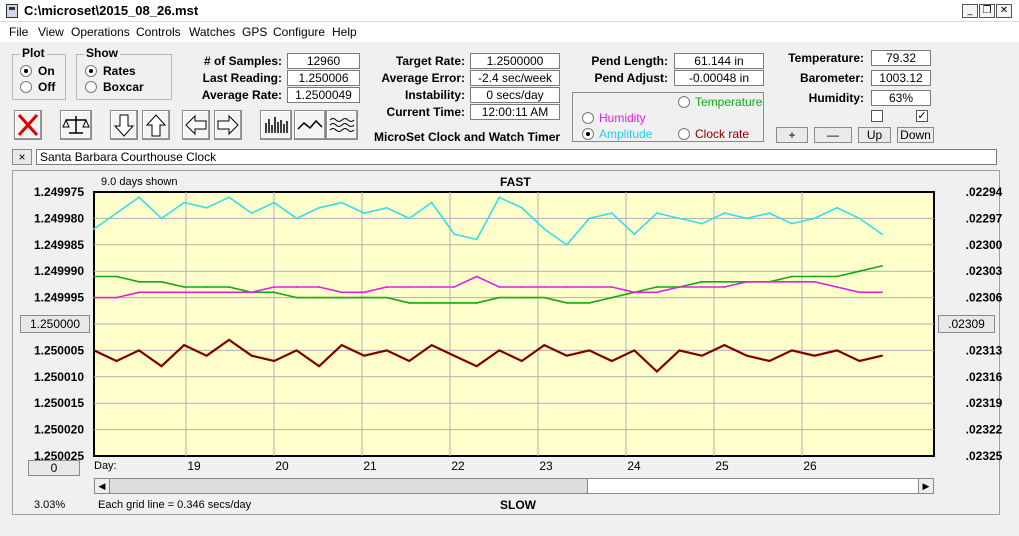  What do you see at coordinates (51, 32) in the screenshot?
I see `menu-view: View` at bounding box center [51, 32].